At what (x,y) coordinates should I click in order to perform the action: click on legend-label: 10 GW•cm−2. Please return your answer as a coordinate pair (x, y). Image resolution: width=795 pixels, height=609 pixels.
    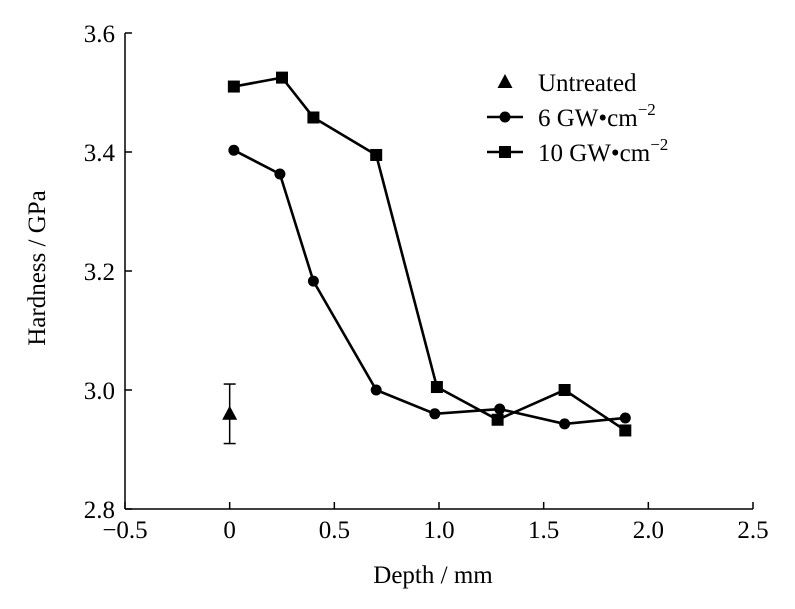
    Looking at the image, I should click on (603, 151).